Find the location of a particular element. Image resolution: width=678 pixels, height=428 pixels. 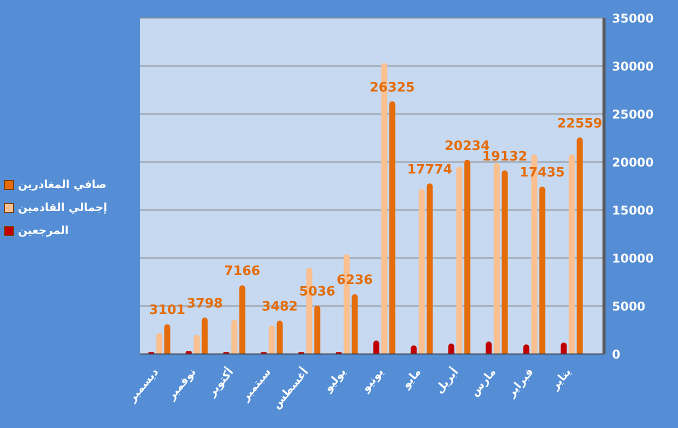

y-tick-label: 35000 is located at coordinates (633, 18).